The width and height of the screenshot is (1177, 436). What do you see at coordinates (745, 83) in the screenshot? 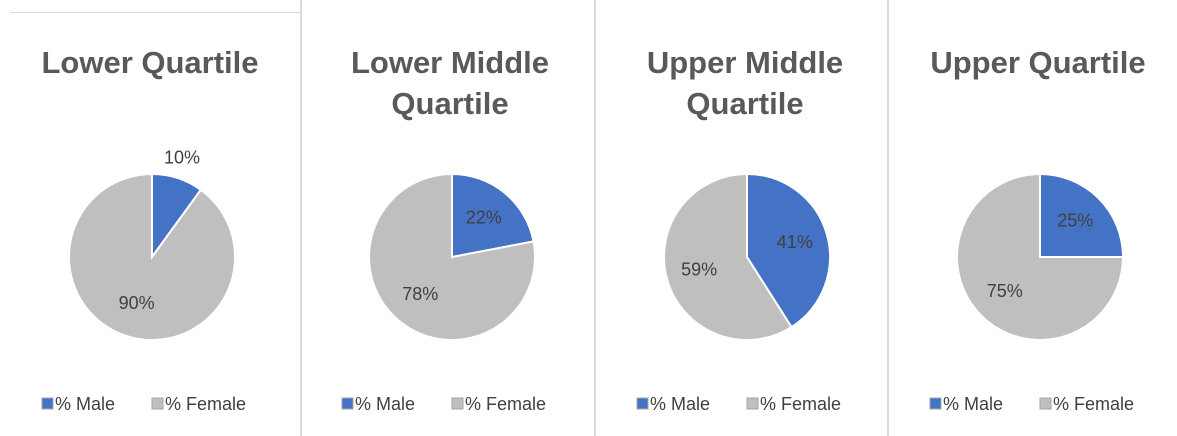
I see `chart-title: Upper Middle Quartile` at bounding box center [745, 83].